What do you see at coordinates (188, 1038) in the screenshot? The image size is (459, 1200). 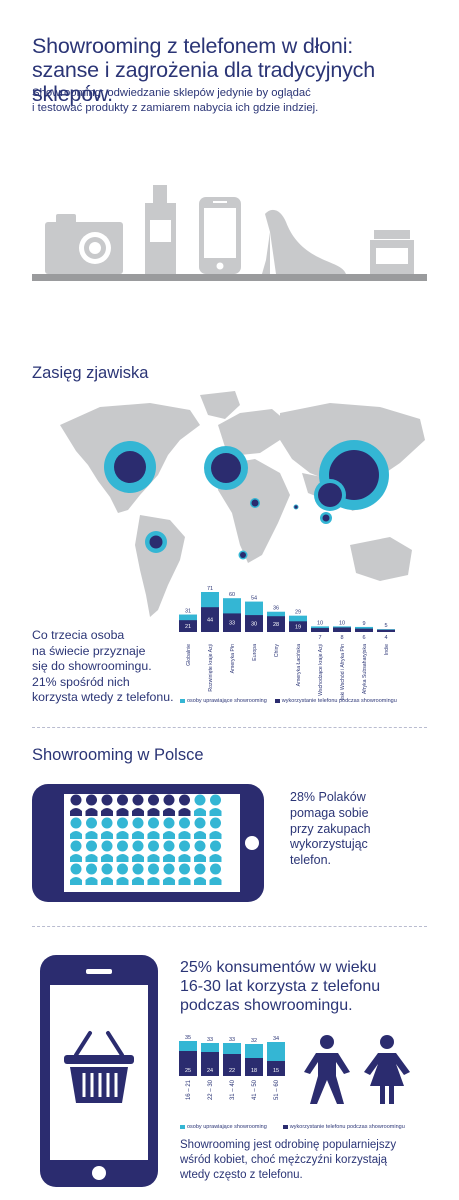 I see `chart2-label-showrooming: 35` at bounding box center [188, 1038].